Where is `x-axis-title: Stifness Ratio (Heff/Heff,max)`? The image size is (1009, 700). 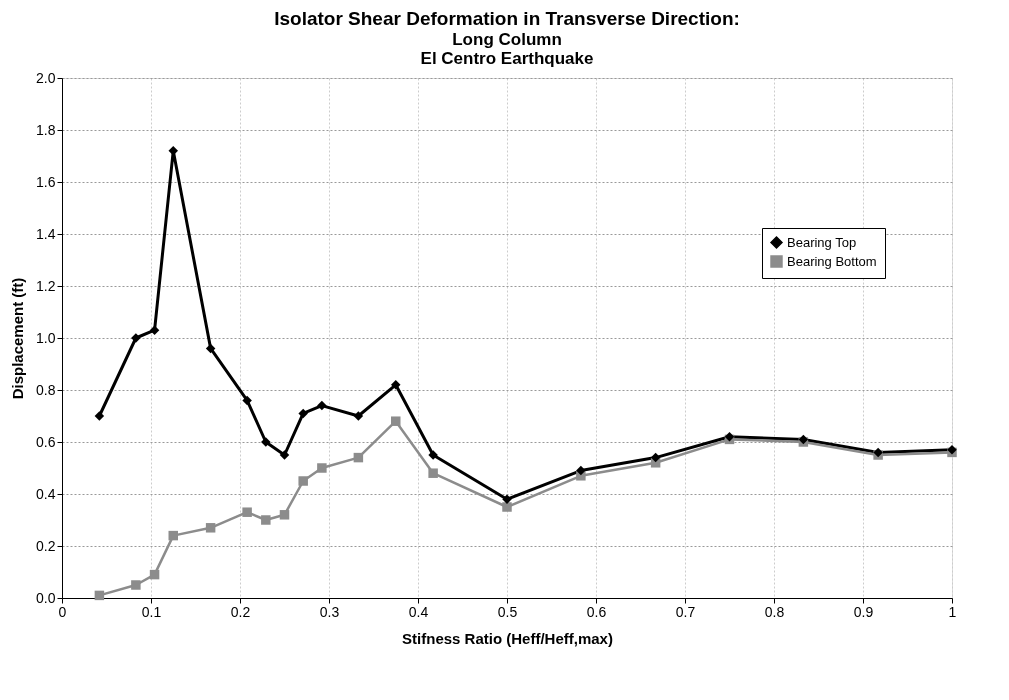 x-axis-title: Stifness Ratio (Heff/Heff,max) is located at coordinates (507, 638).